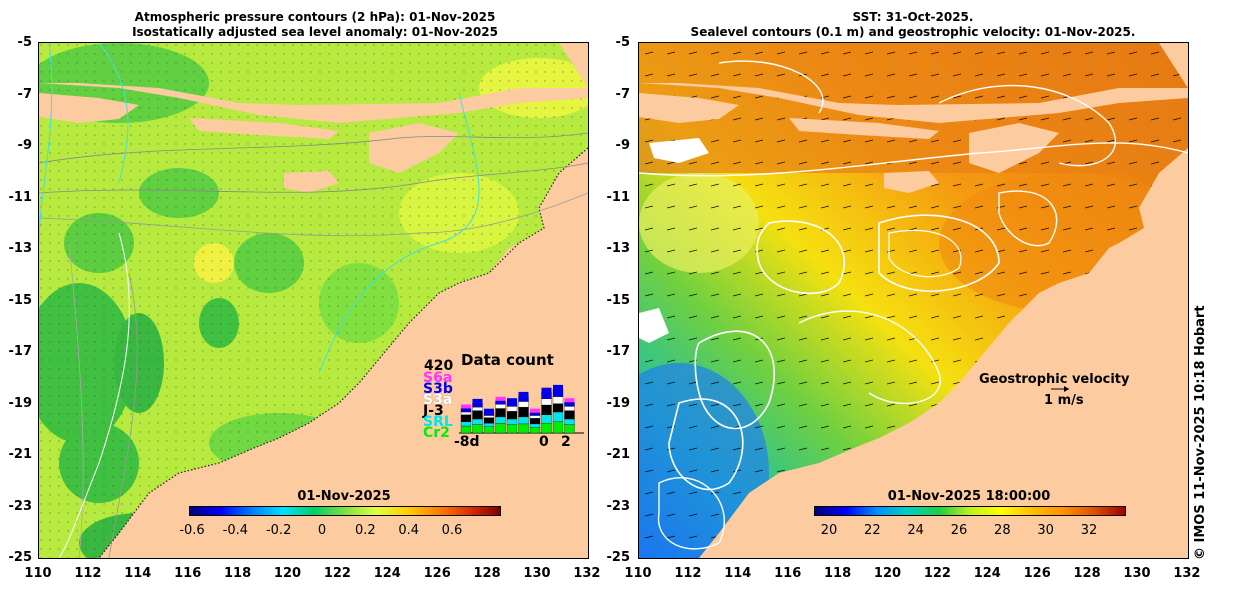  What do you see at coordinates (959, 530) in the screenshot?
I see `colorbar-tick-label: 26` at bounding box center [959, 530].